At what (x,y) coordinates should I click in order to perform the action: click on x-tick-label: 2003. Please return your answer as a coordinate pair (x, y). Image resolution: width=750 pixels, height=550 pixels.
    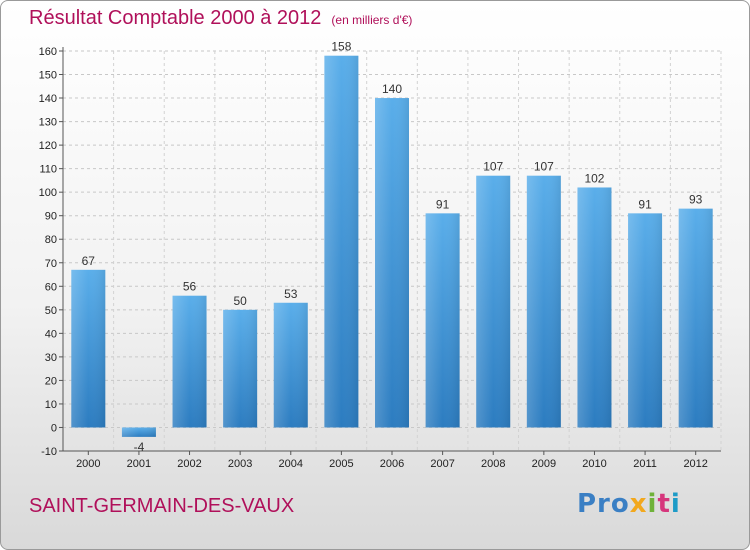
    Looking at the image, I should click on (240, 464).